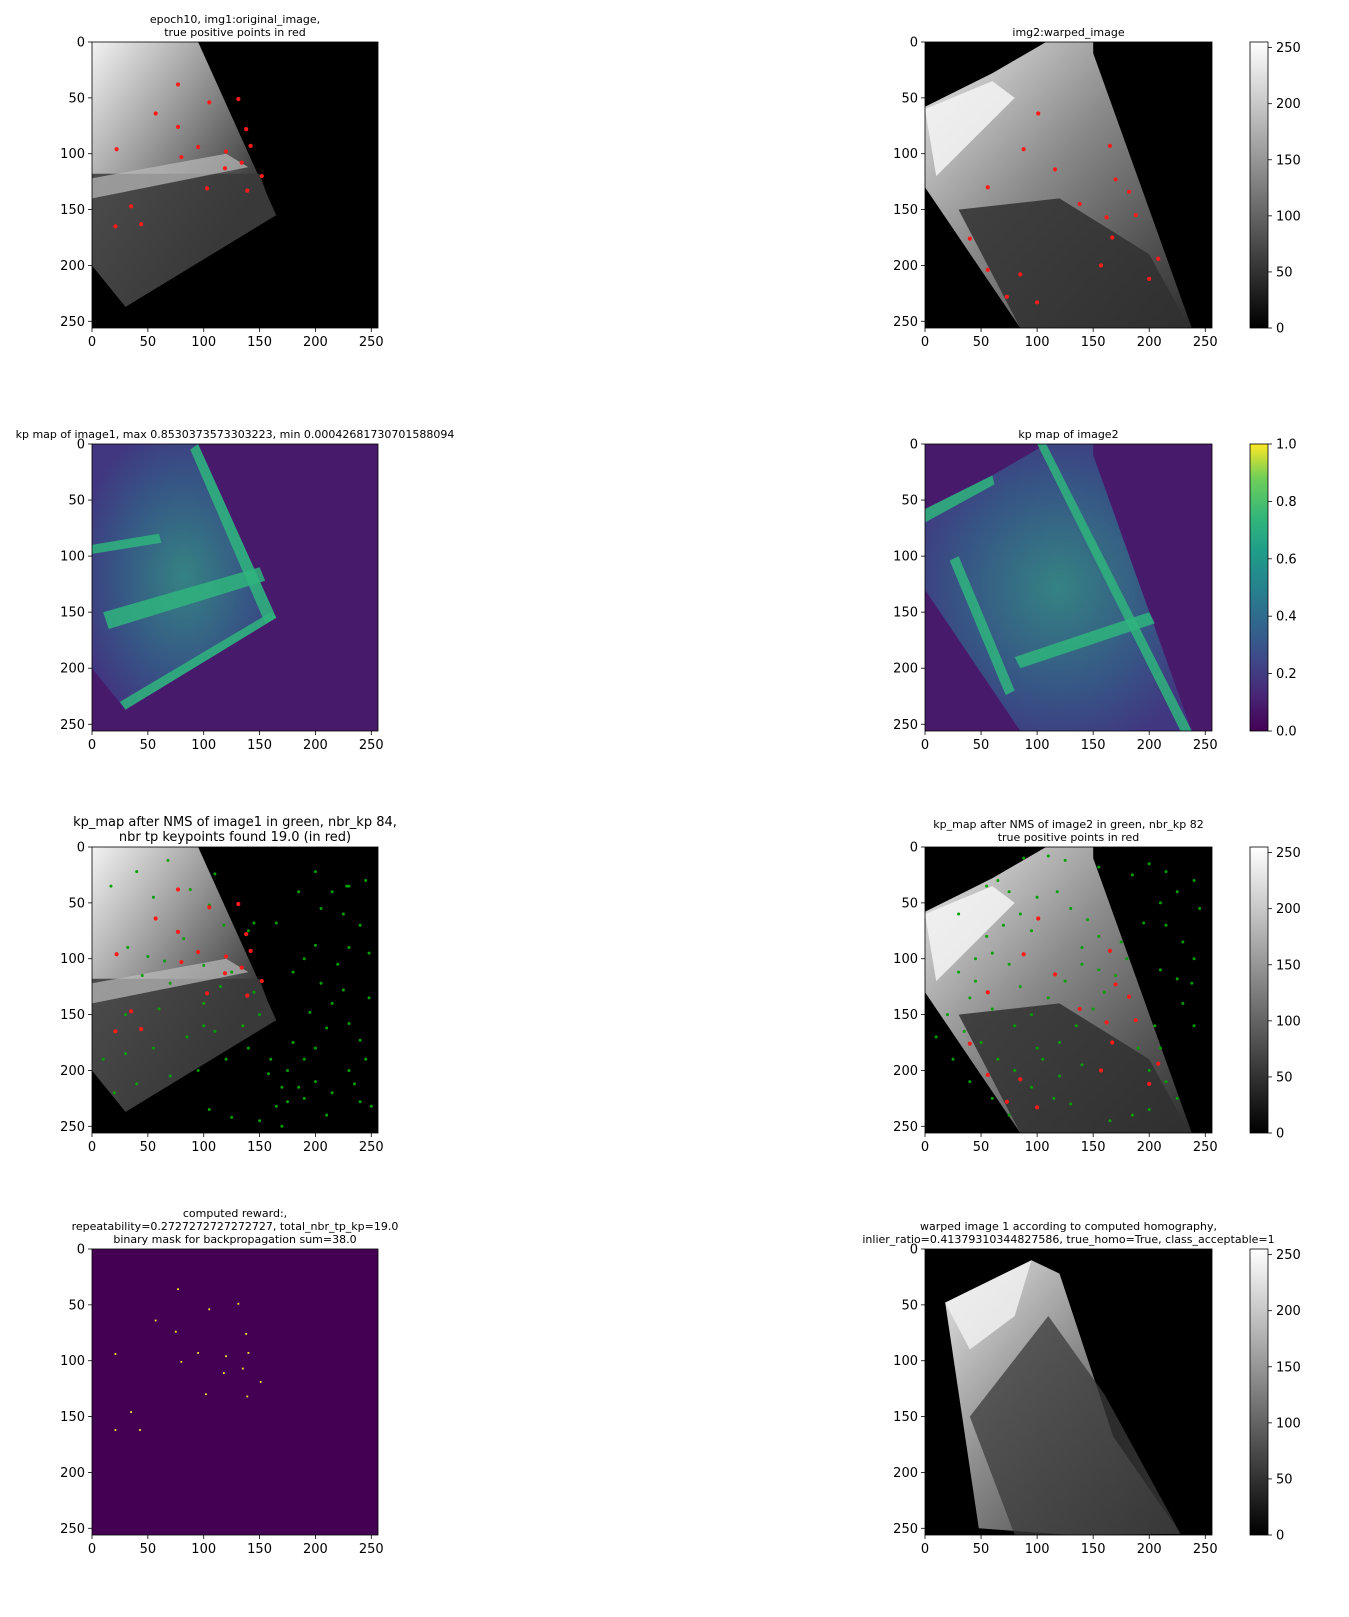 This screenshot has height=1617, width=1349. Describe the element at coordinates (982, 626) in the screenshot. I see `kp-band` at that location.